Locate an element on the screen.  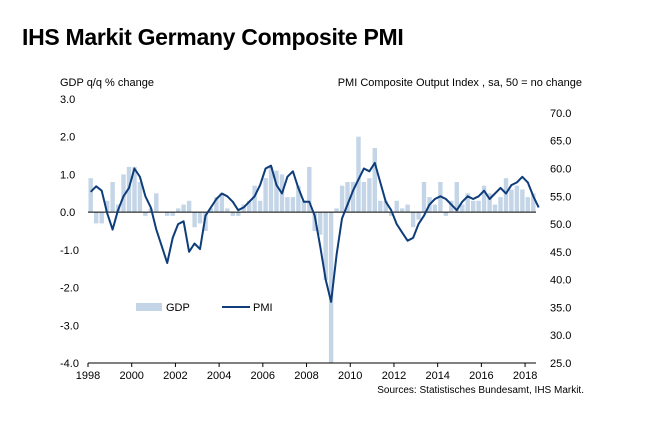
x-tick-label: 1998 is located at coordinates (88, 376).